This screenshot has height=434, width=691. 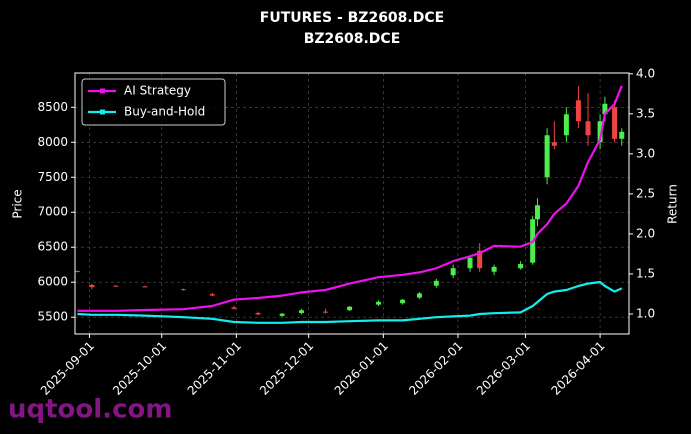 What do you see at coordinates (352, 18) in the screenshot?
I see `chart-title: FUTURES - BZ2608.DCE` at bounding box center [352, 18].